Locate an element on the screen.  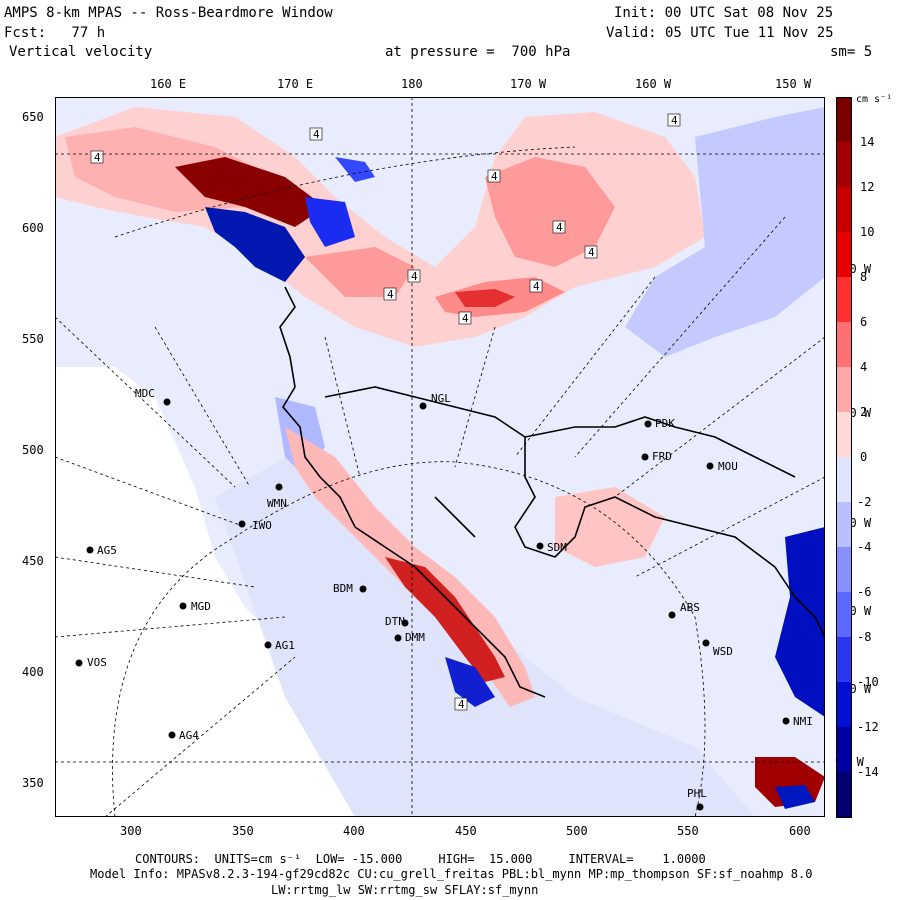
svg-text: AG5 is located at coordinates (107, 550).